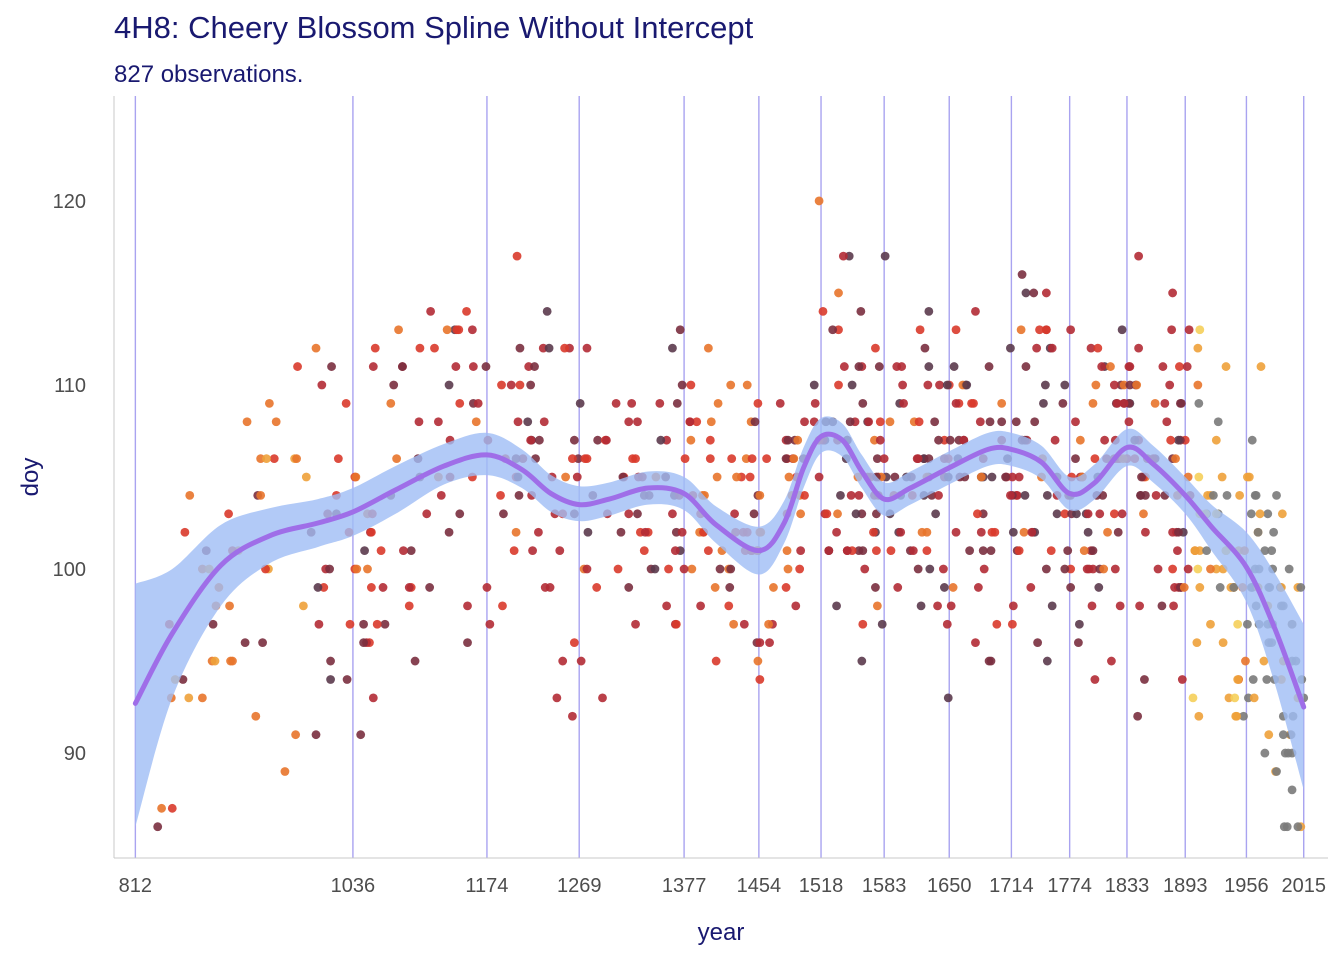 The image size is (1344, 960). I want to click on y-axis-title: doy, so click(30, 477).